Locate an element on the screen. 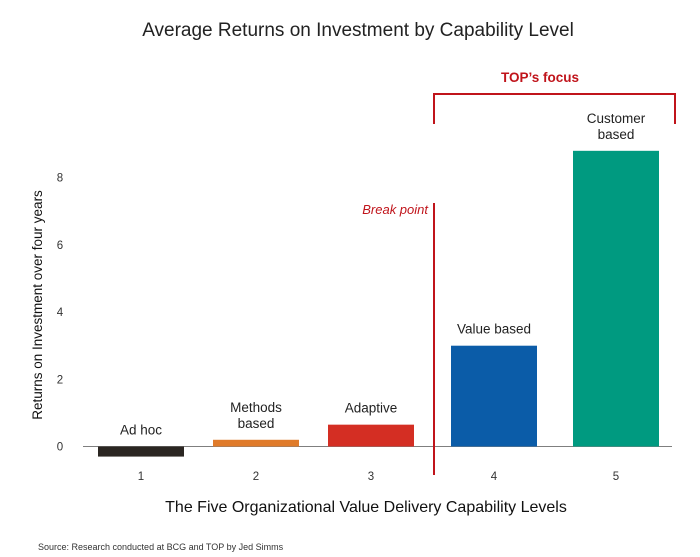  bar-label: Value based is located at coordinates (494, 329).